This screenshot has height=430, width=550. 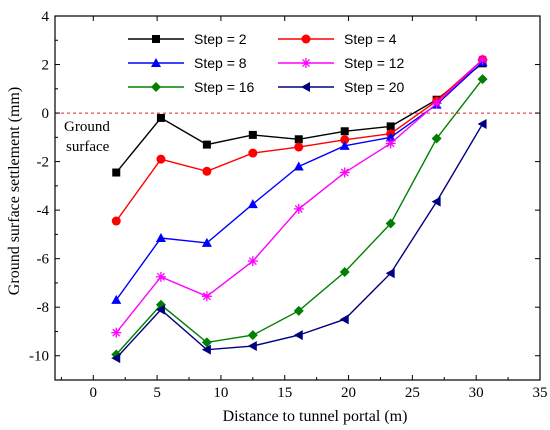 I want to click on legend-entry: Step = 20, so click(x=341, y=87).